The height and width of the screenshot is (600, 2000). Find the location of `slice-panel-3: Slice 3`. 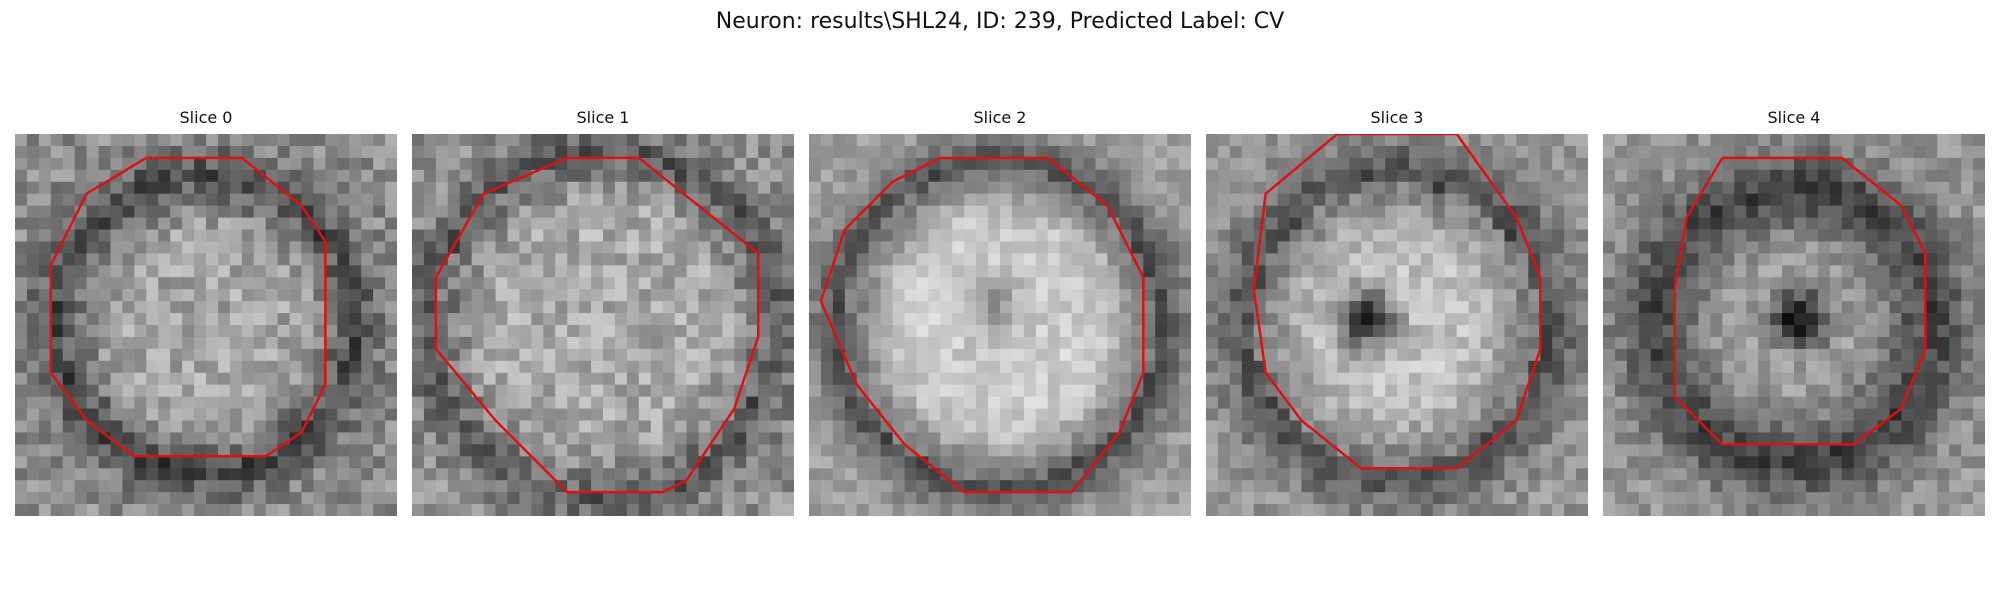

slice-panel-3: Slice 3 is located at coordinates (1397, 312).